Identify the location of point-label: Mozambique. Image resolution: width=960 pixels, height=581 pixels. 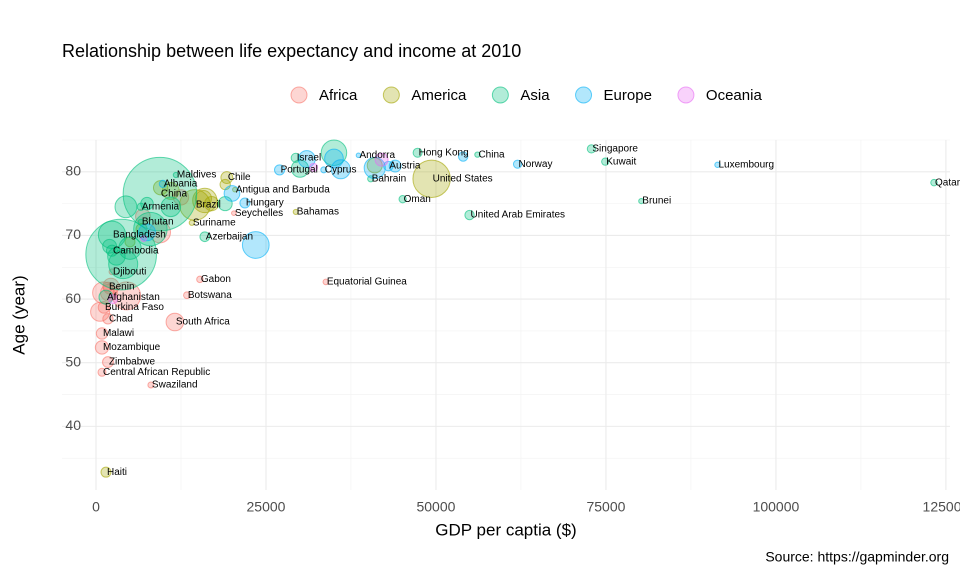
(132, 347).